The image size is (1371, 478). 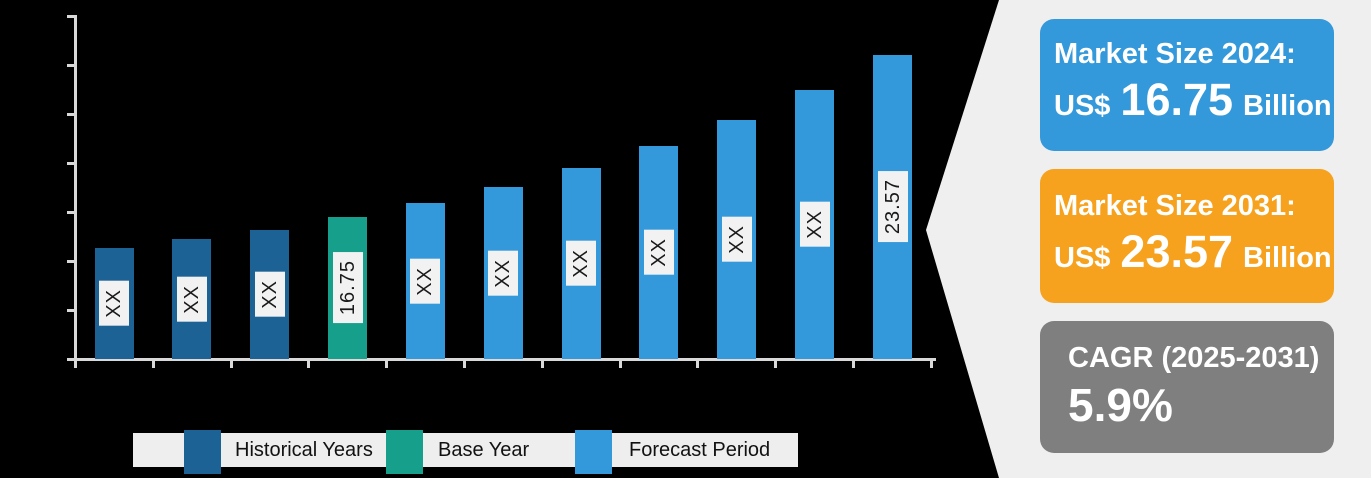 I want to click on kpi-card-market-size-2031: Market Size 2031: US$ 23.57 Billion, so click(x=1187, y=236).